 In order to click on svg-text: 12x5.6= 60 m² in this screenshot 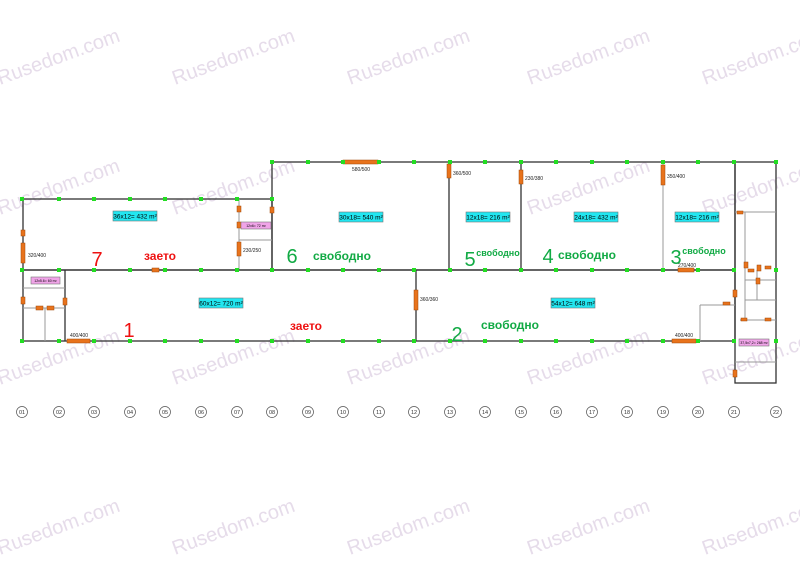, I will do `click(45, 281)`.